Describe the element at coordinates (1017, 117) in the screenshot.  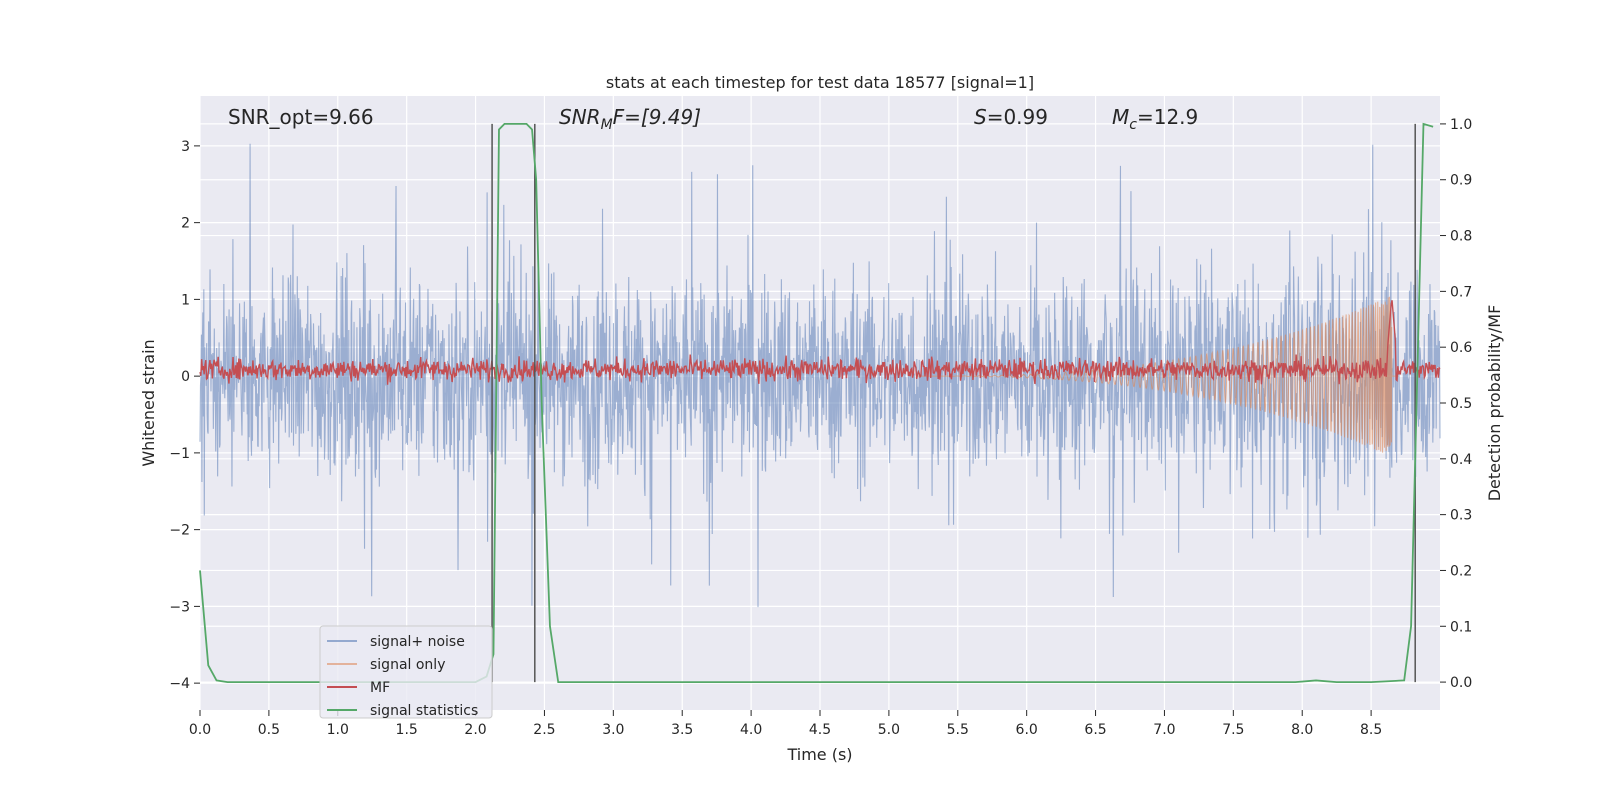
I see `s-value: =0.99` at that location.